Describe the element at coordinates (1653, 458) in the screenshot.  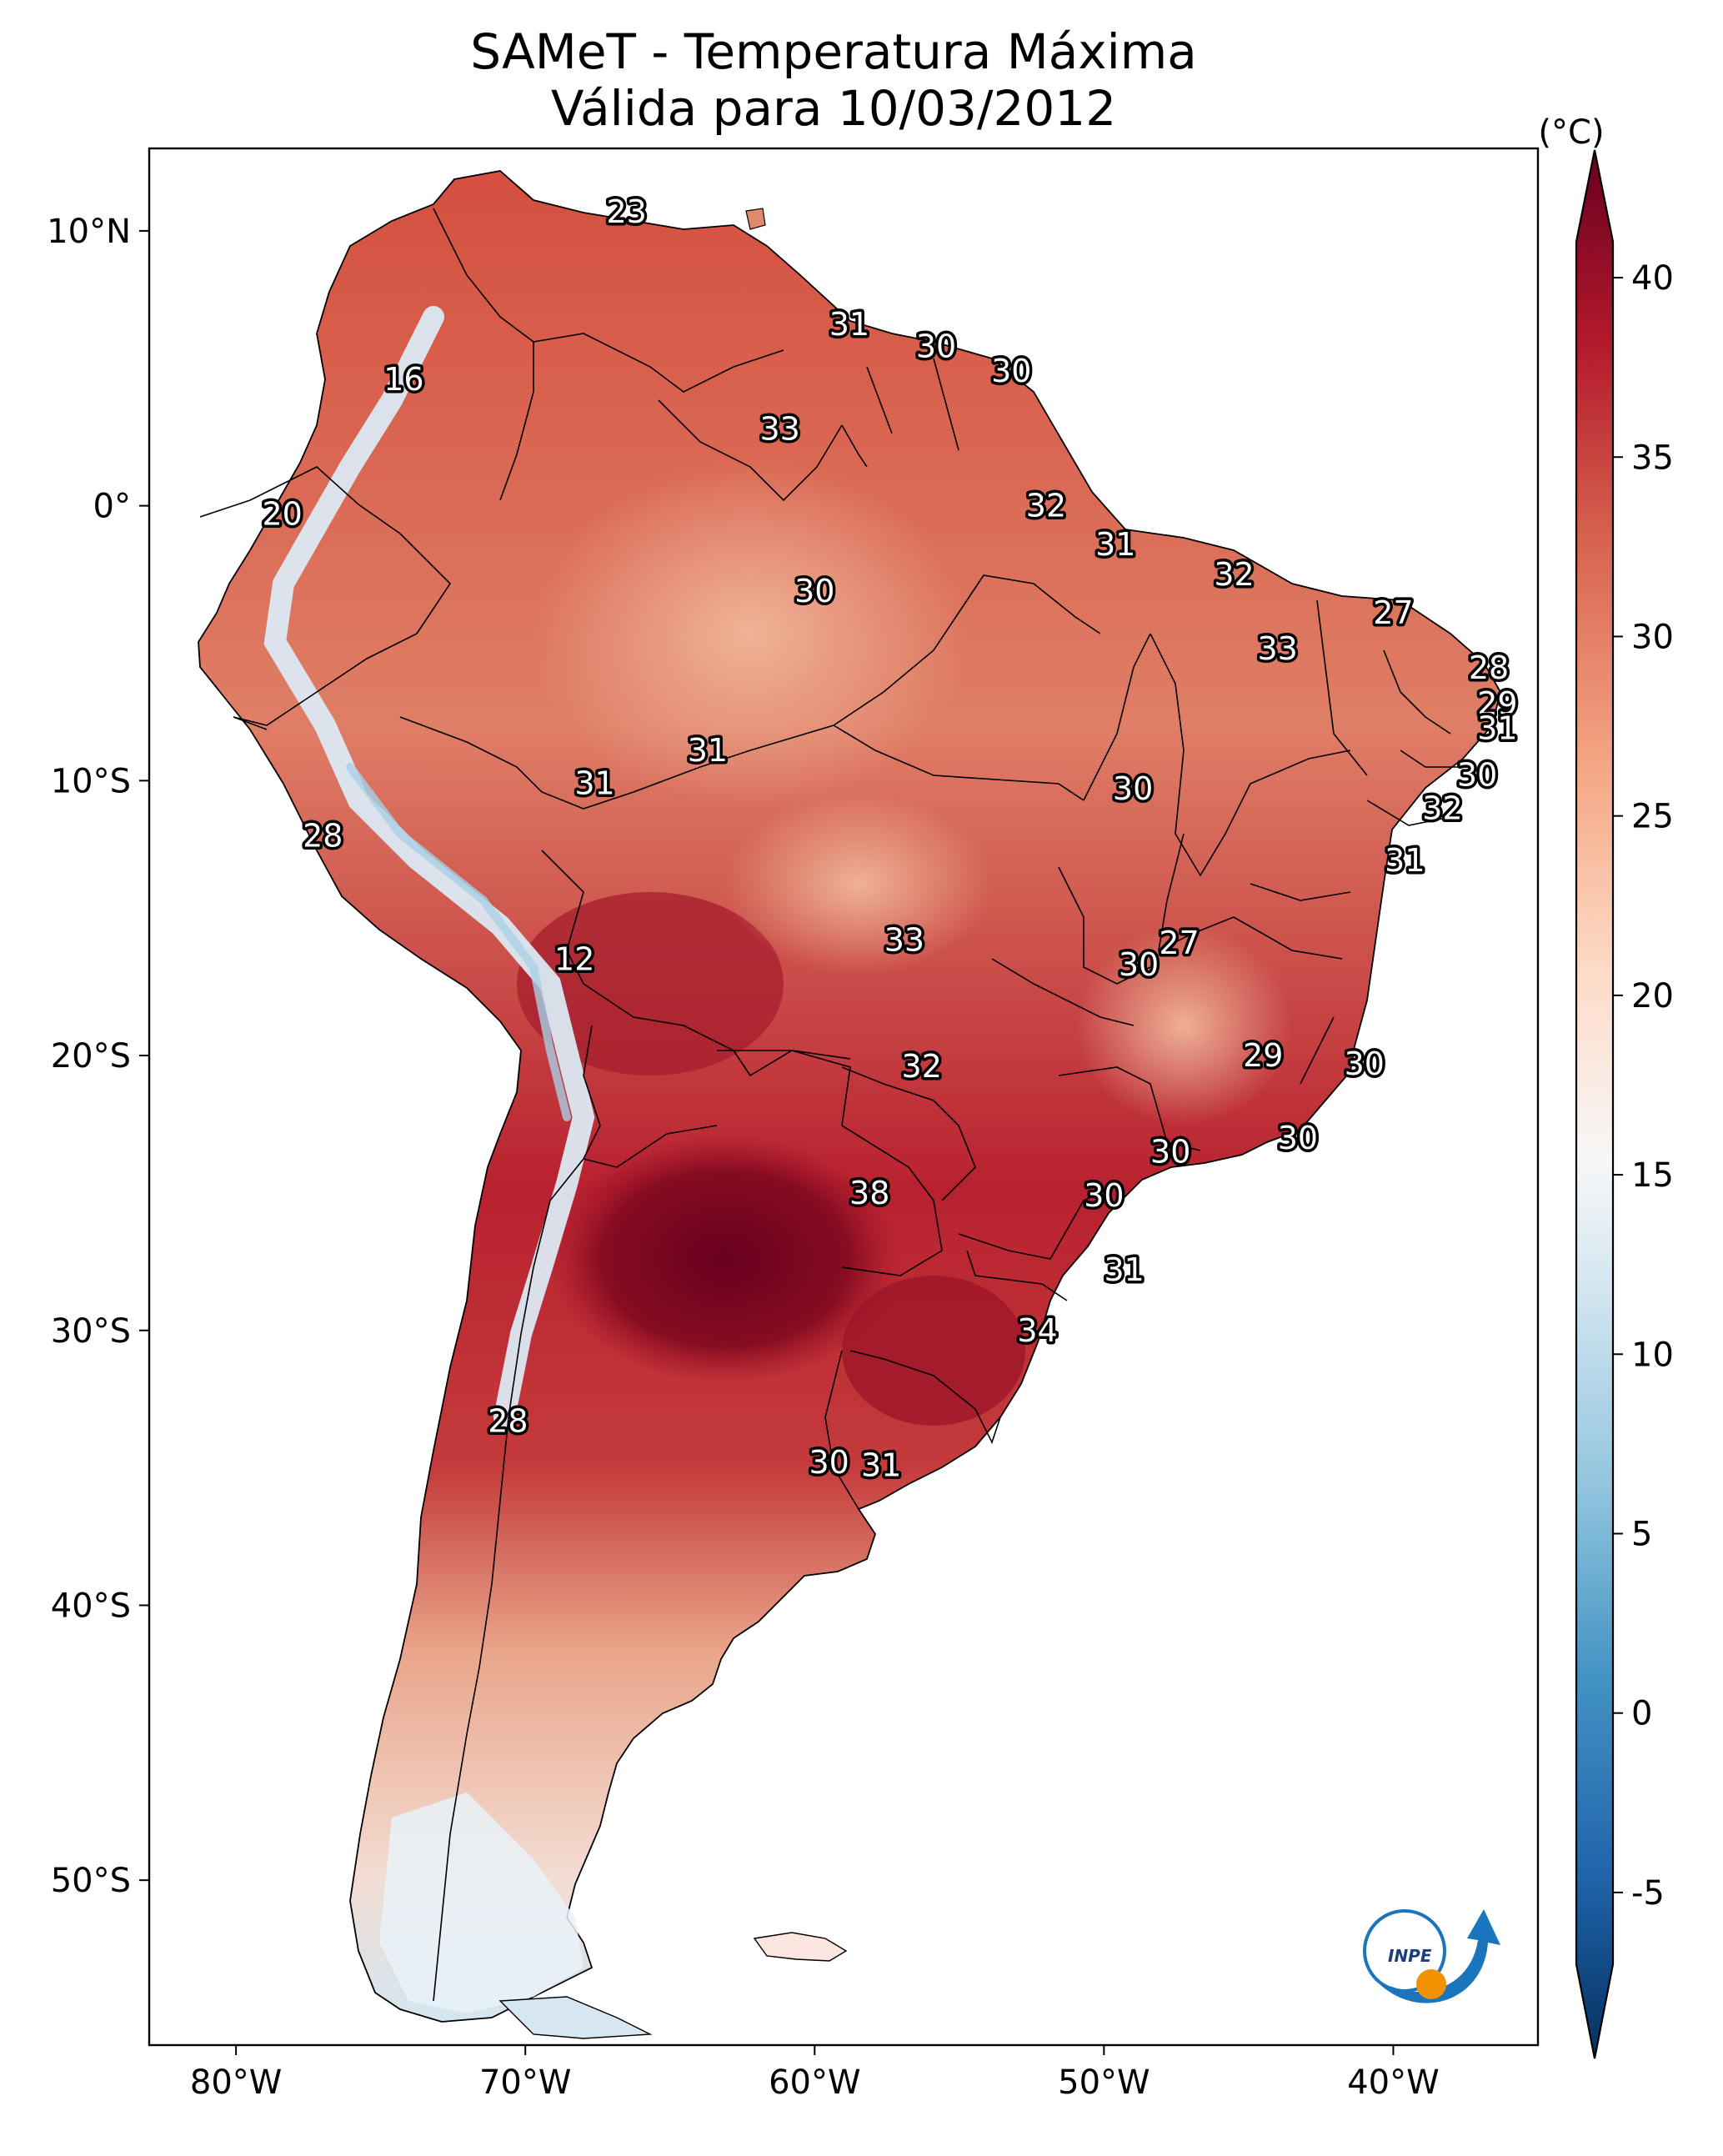
I see `colorbar-tick-label: 35` at that location.